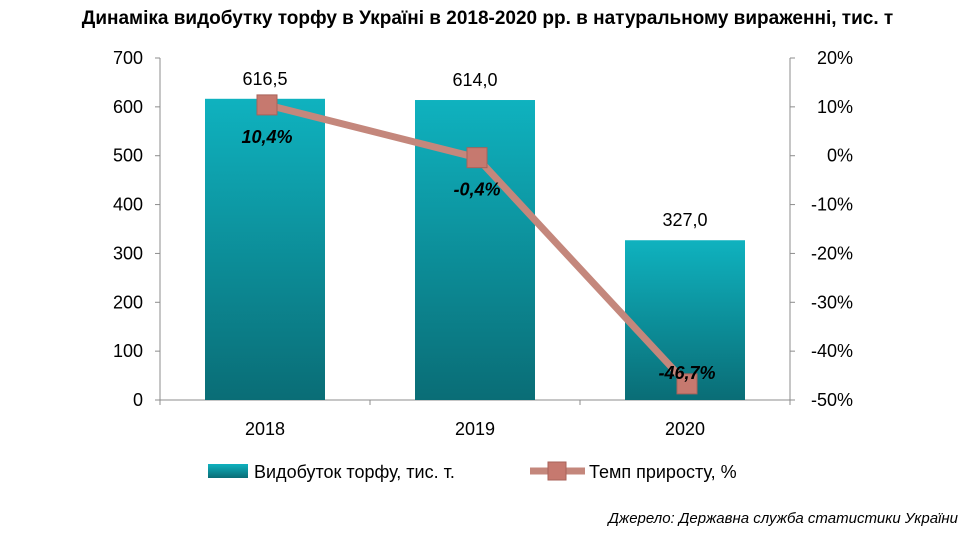 This screenshot has width=975, height=535. I want to click on y-left-tick-label: 700, so click(128, 58).